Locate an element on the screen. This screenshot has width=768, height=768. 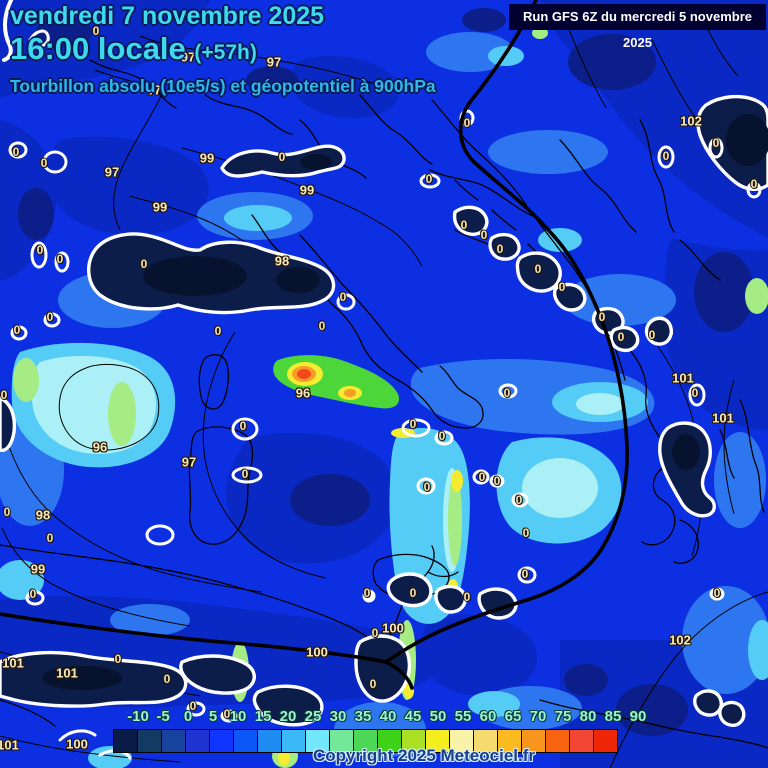
colorbar-tick-label: 25 is located at coordinates (313, 716).